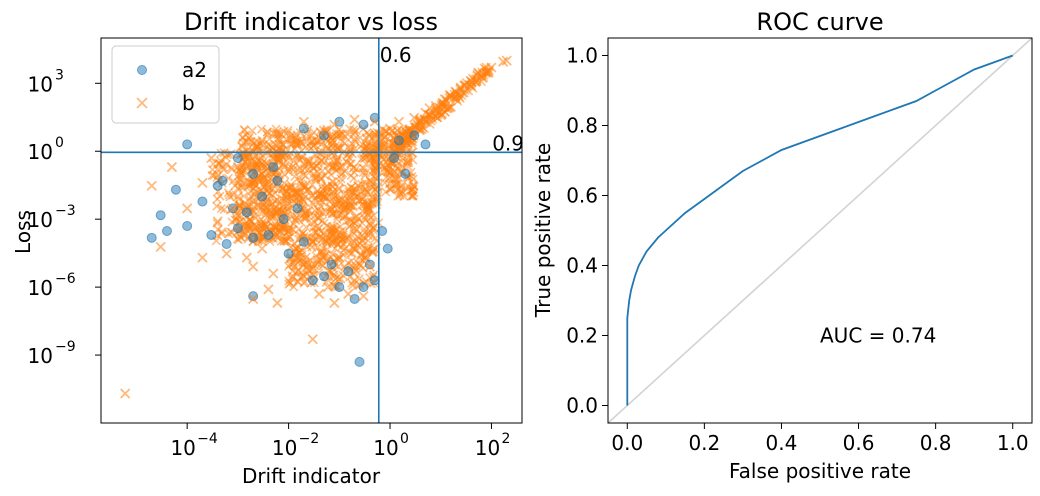 The height and width of the screenshot is (496, 1040). What do you see at coordinates (59, 143) in the screenshot?
I see `y-tick-exponent: 0` at bounding box center [59, 143].